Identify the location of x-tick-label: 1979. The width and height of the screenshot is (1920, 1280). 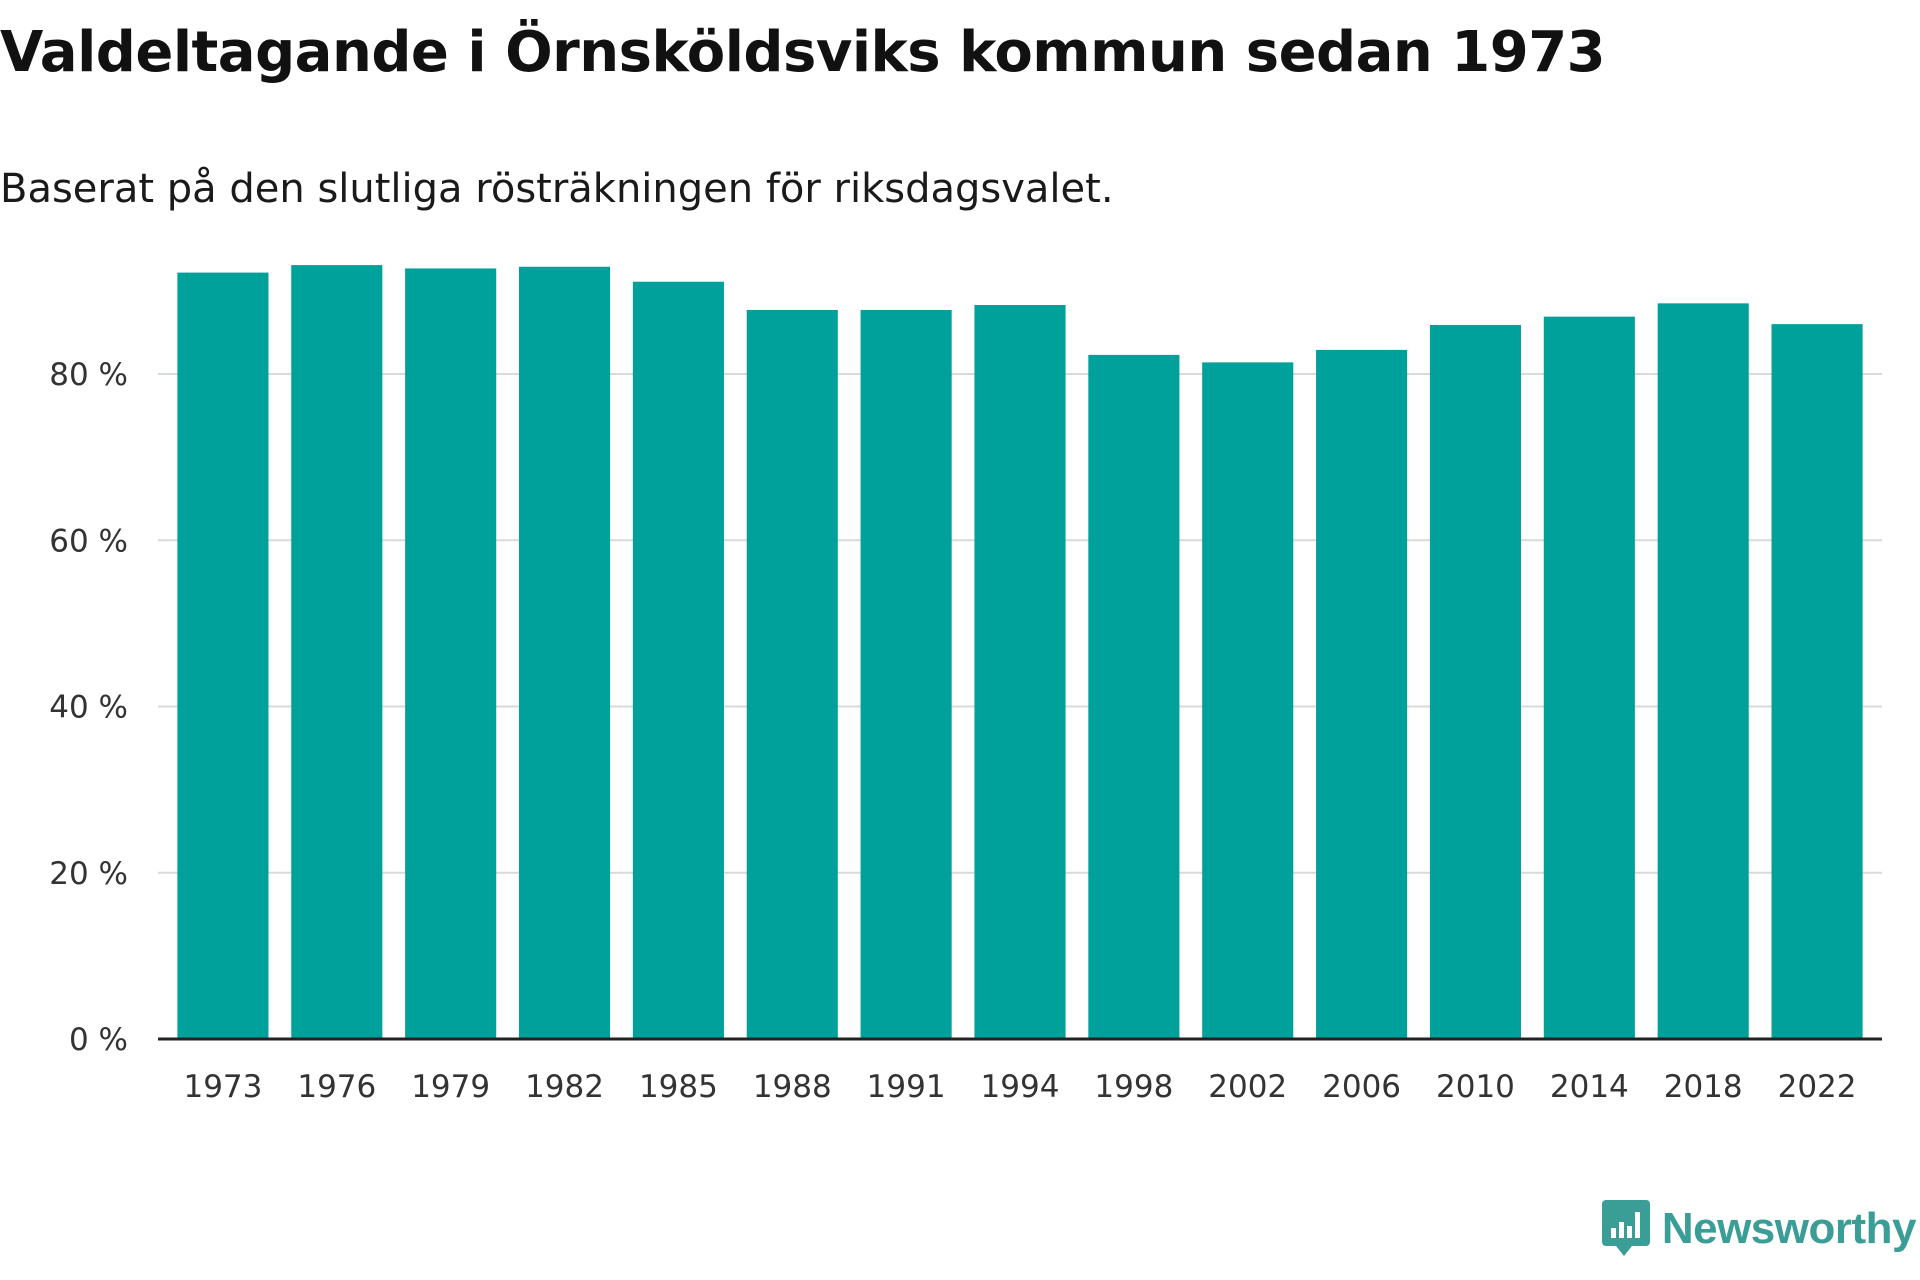
(450, 1087).